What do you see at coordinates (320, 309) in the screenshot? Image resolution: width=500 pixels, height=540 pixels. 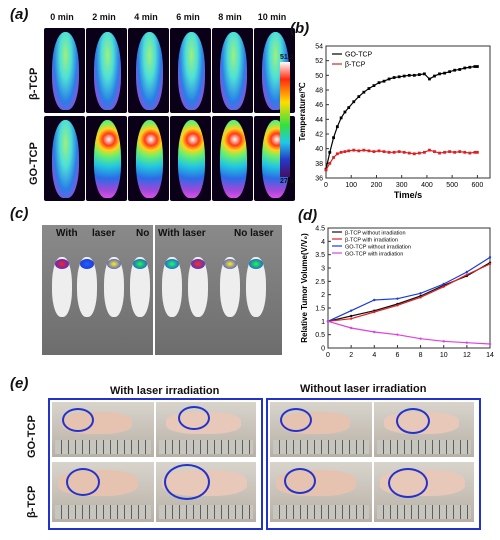 I see `y-tick-label: 1.5` at bounding box center [320, 309].